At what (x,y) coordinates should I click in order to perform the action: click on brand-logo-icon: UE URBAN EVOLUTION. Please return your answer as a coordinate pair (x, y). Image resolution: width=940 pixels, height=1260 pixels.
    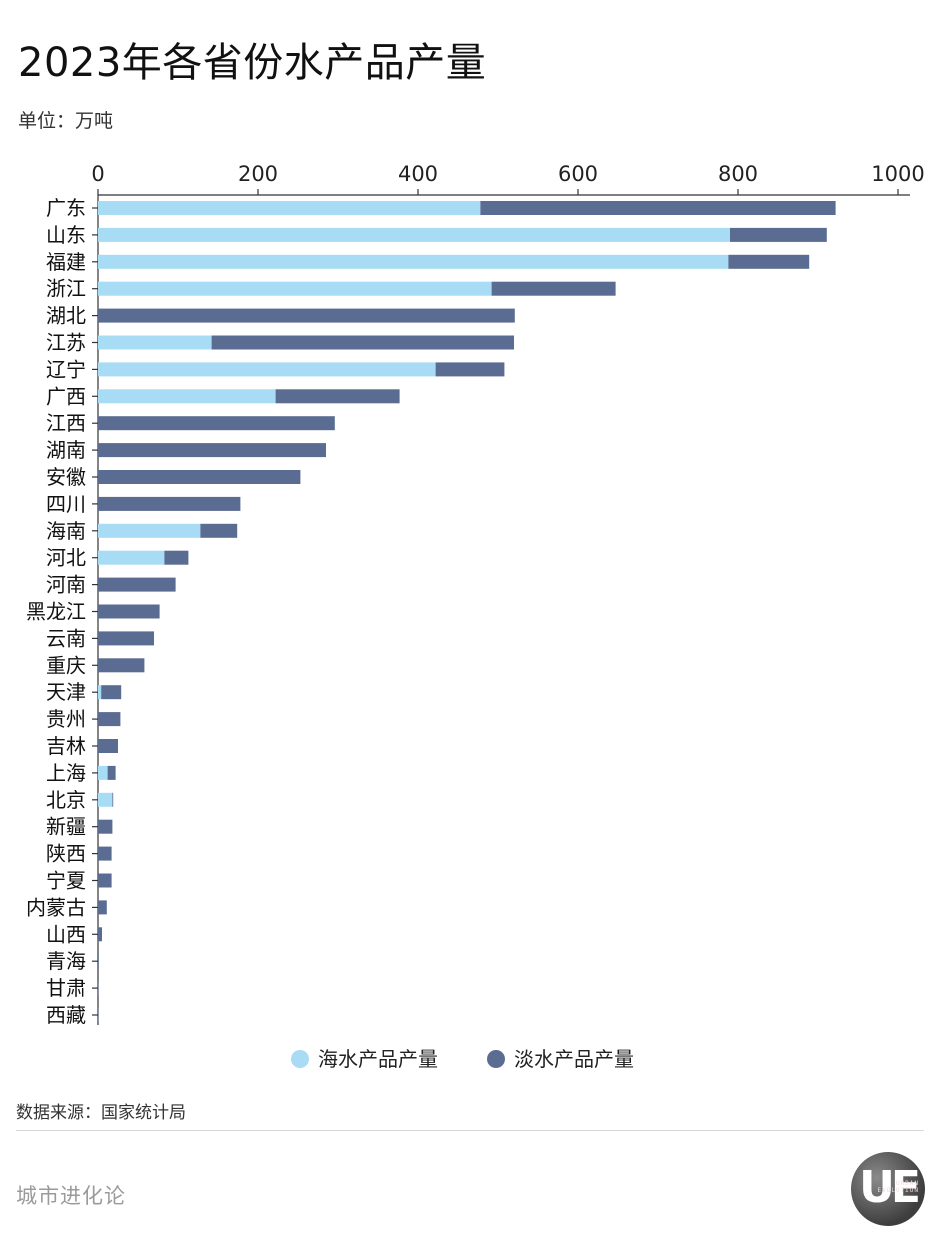
    Looking at the image, I should click on (888, 1189).